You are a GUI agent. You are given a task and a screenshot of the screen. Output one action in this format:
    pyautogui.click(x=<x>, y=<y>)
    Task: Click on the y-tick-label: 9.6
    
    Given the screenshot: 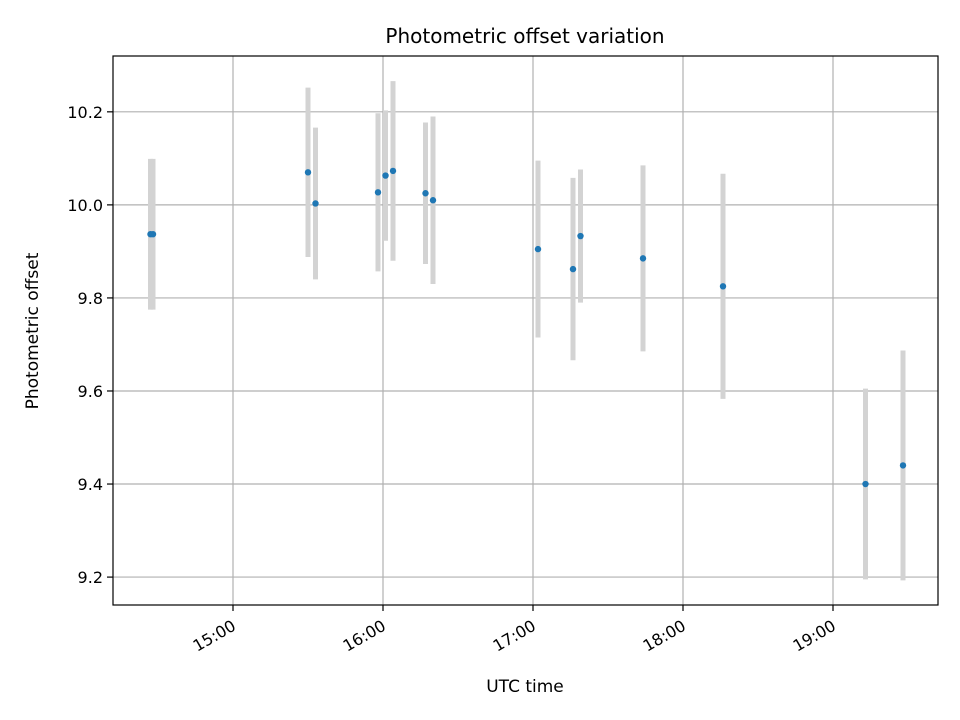 What is the action you would take?
    pyautogui.click(x=90, y=391)
    